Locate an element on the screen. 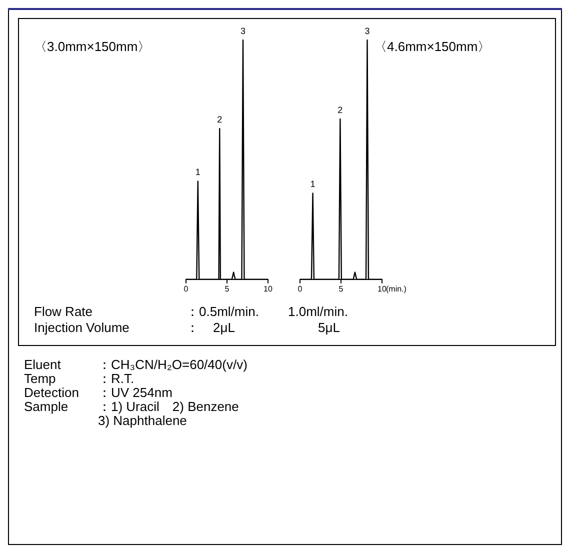 Image resolution: width=570 pixels, height=546 pixels. chart-title: 〈3.0mm×150mm〉 is located at coordinates (92, 47).